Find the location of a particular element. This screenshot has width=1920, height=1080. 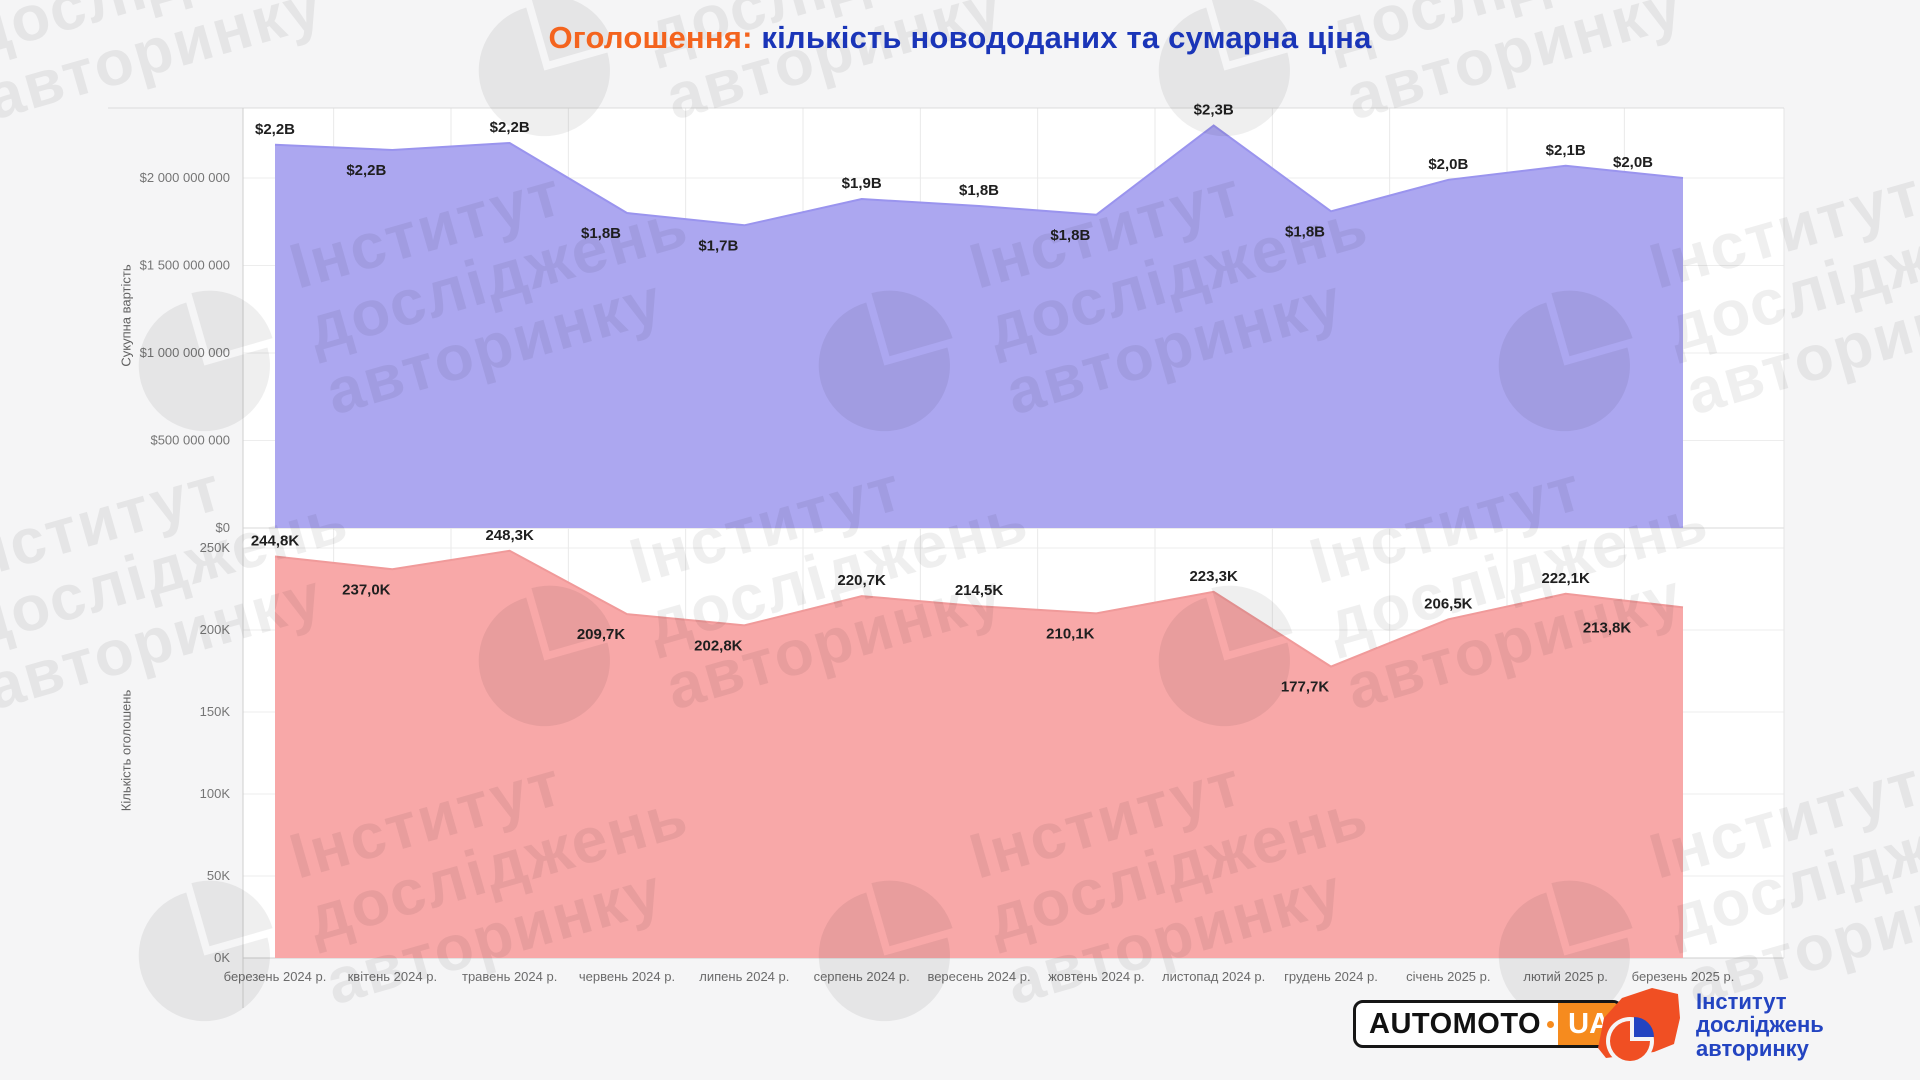

institute-car-pie-icon is located at coordinates (1639, 1026).